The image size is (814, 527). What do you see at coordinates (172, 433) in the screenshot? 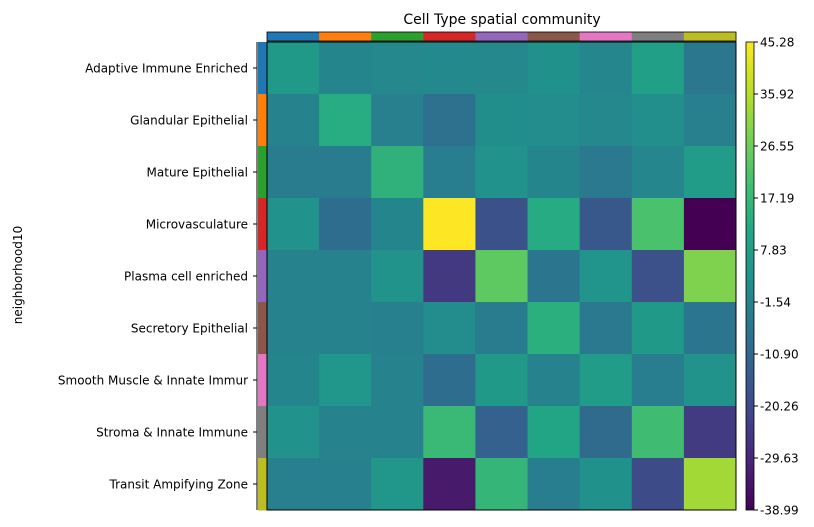
I see `row-label: Stroma & Innate Immune` at bounding box center [172, 433].